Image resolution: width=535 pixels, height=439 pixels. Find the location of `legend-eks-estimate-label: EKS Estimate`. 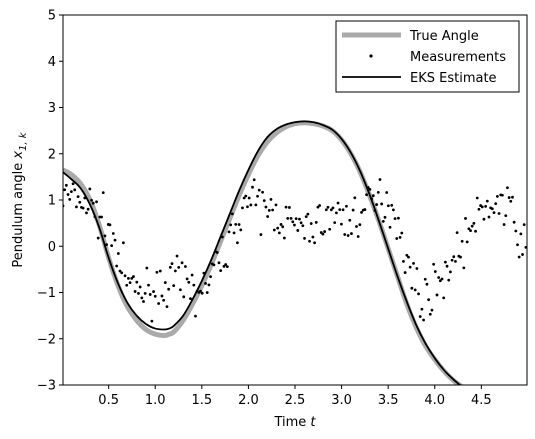

legend-eks-estimate-label: EKS Estimate is located at coordinates (453, 78).